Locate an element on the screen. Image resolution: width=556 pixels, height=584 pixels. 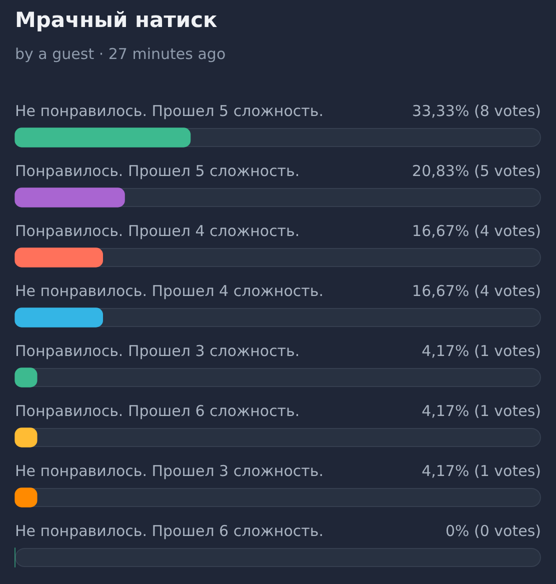
chart-subtitle: by a guest · 27 minutes ago is located at coordinates (120, 54).